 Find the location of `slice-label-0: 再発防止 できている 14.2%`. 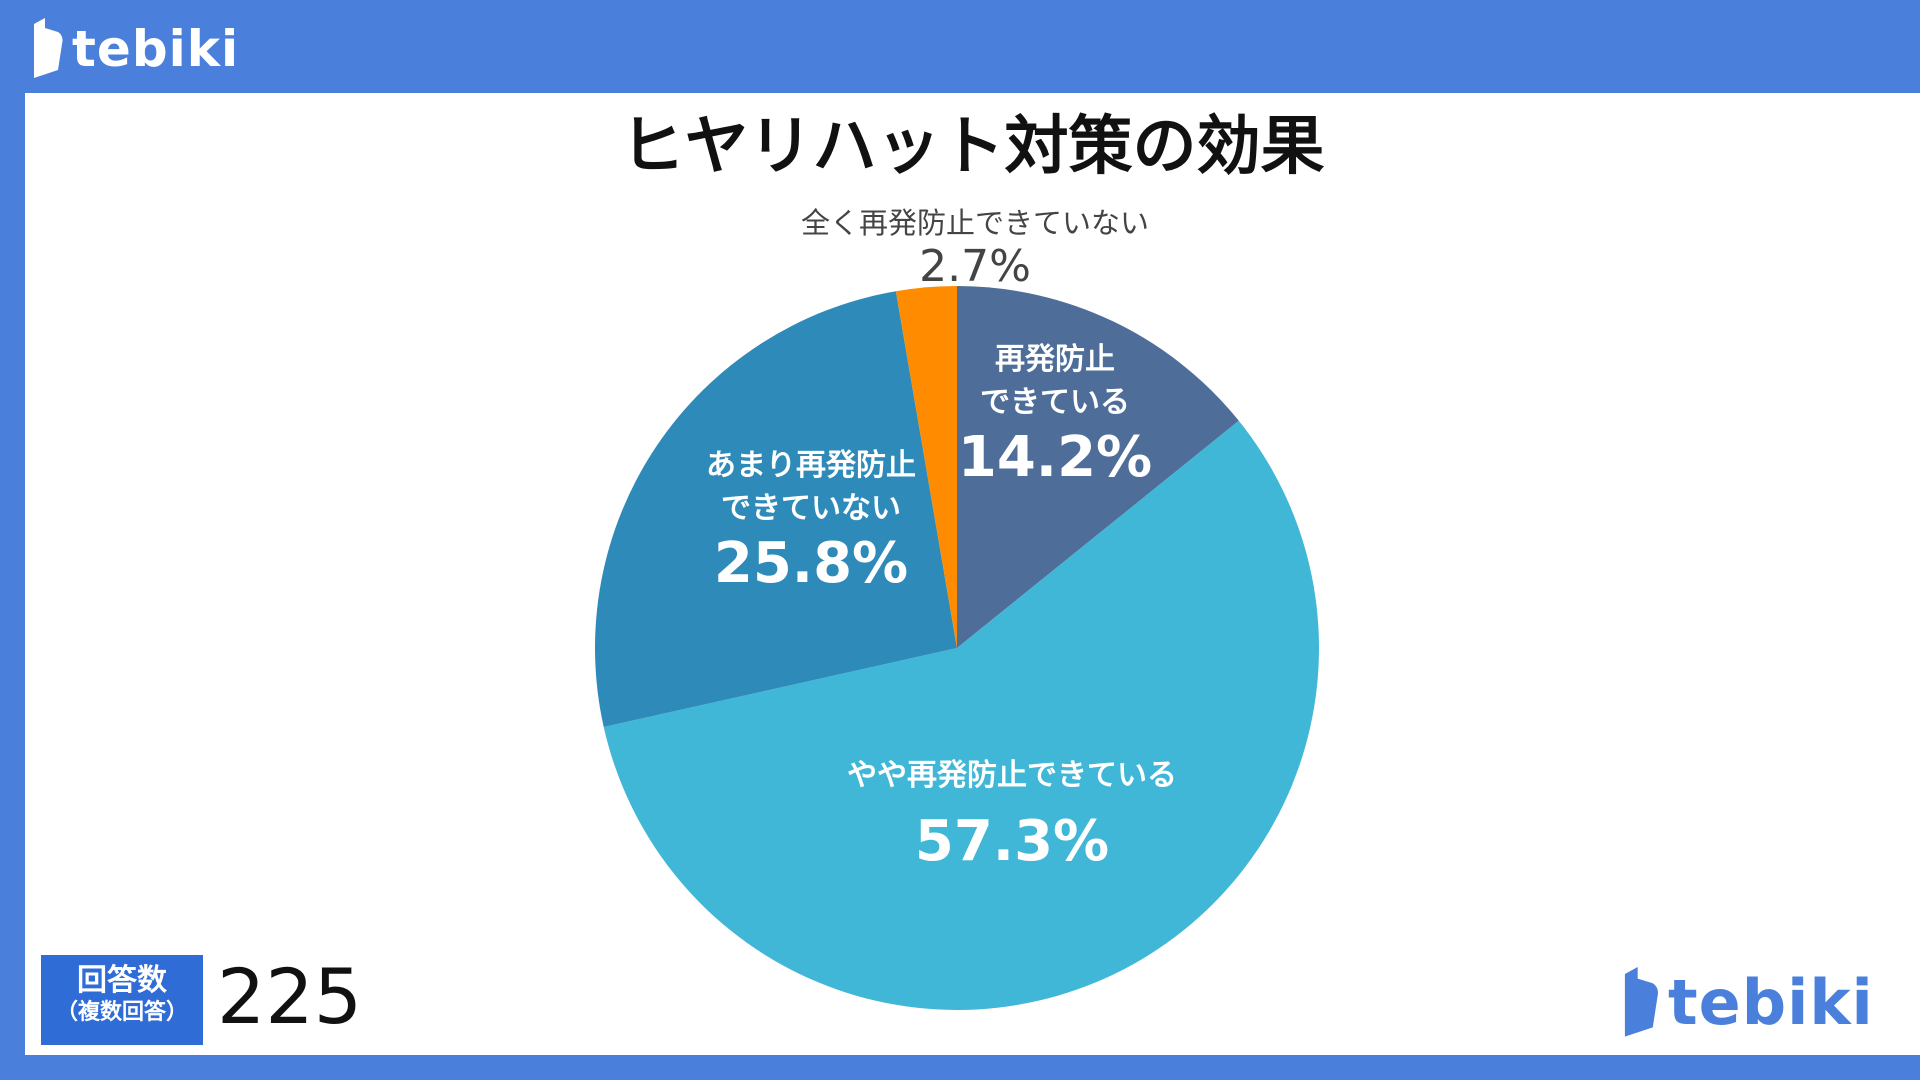

slice-label-0: 再発防止 できている 14.2% is located at coordinates (1055, 415).